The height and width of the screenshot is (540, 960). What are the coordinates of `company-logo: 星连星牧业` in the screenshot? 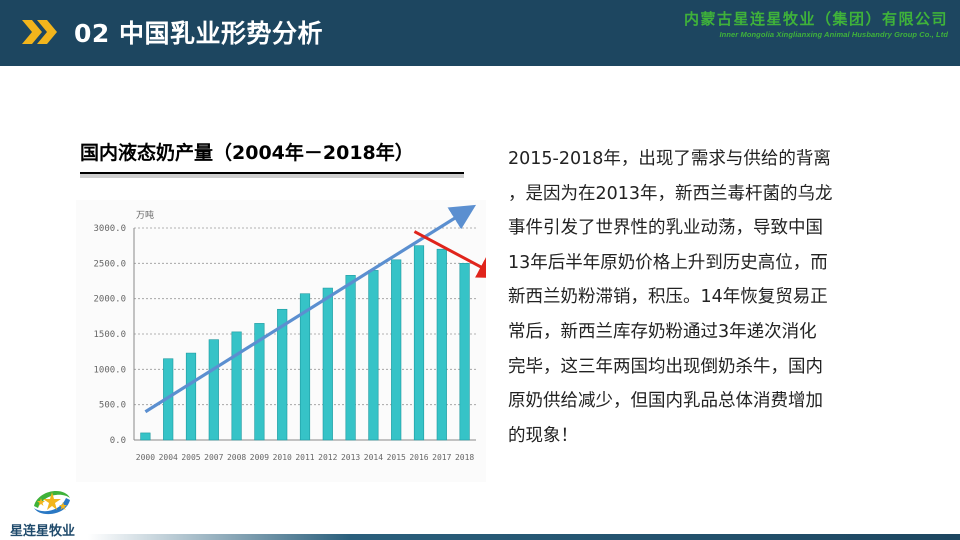 It's located at (50, 511).